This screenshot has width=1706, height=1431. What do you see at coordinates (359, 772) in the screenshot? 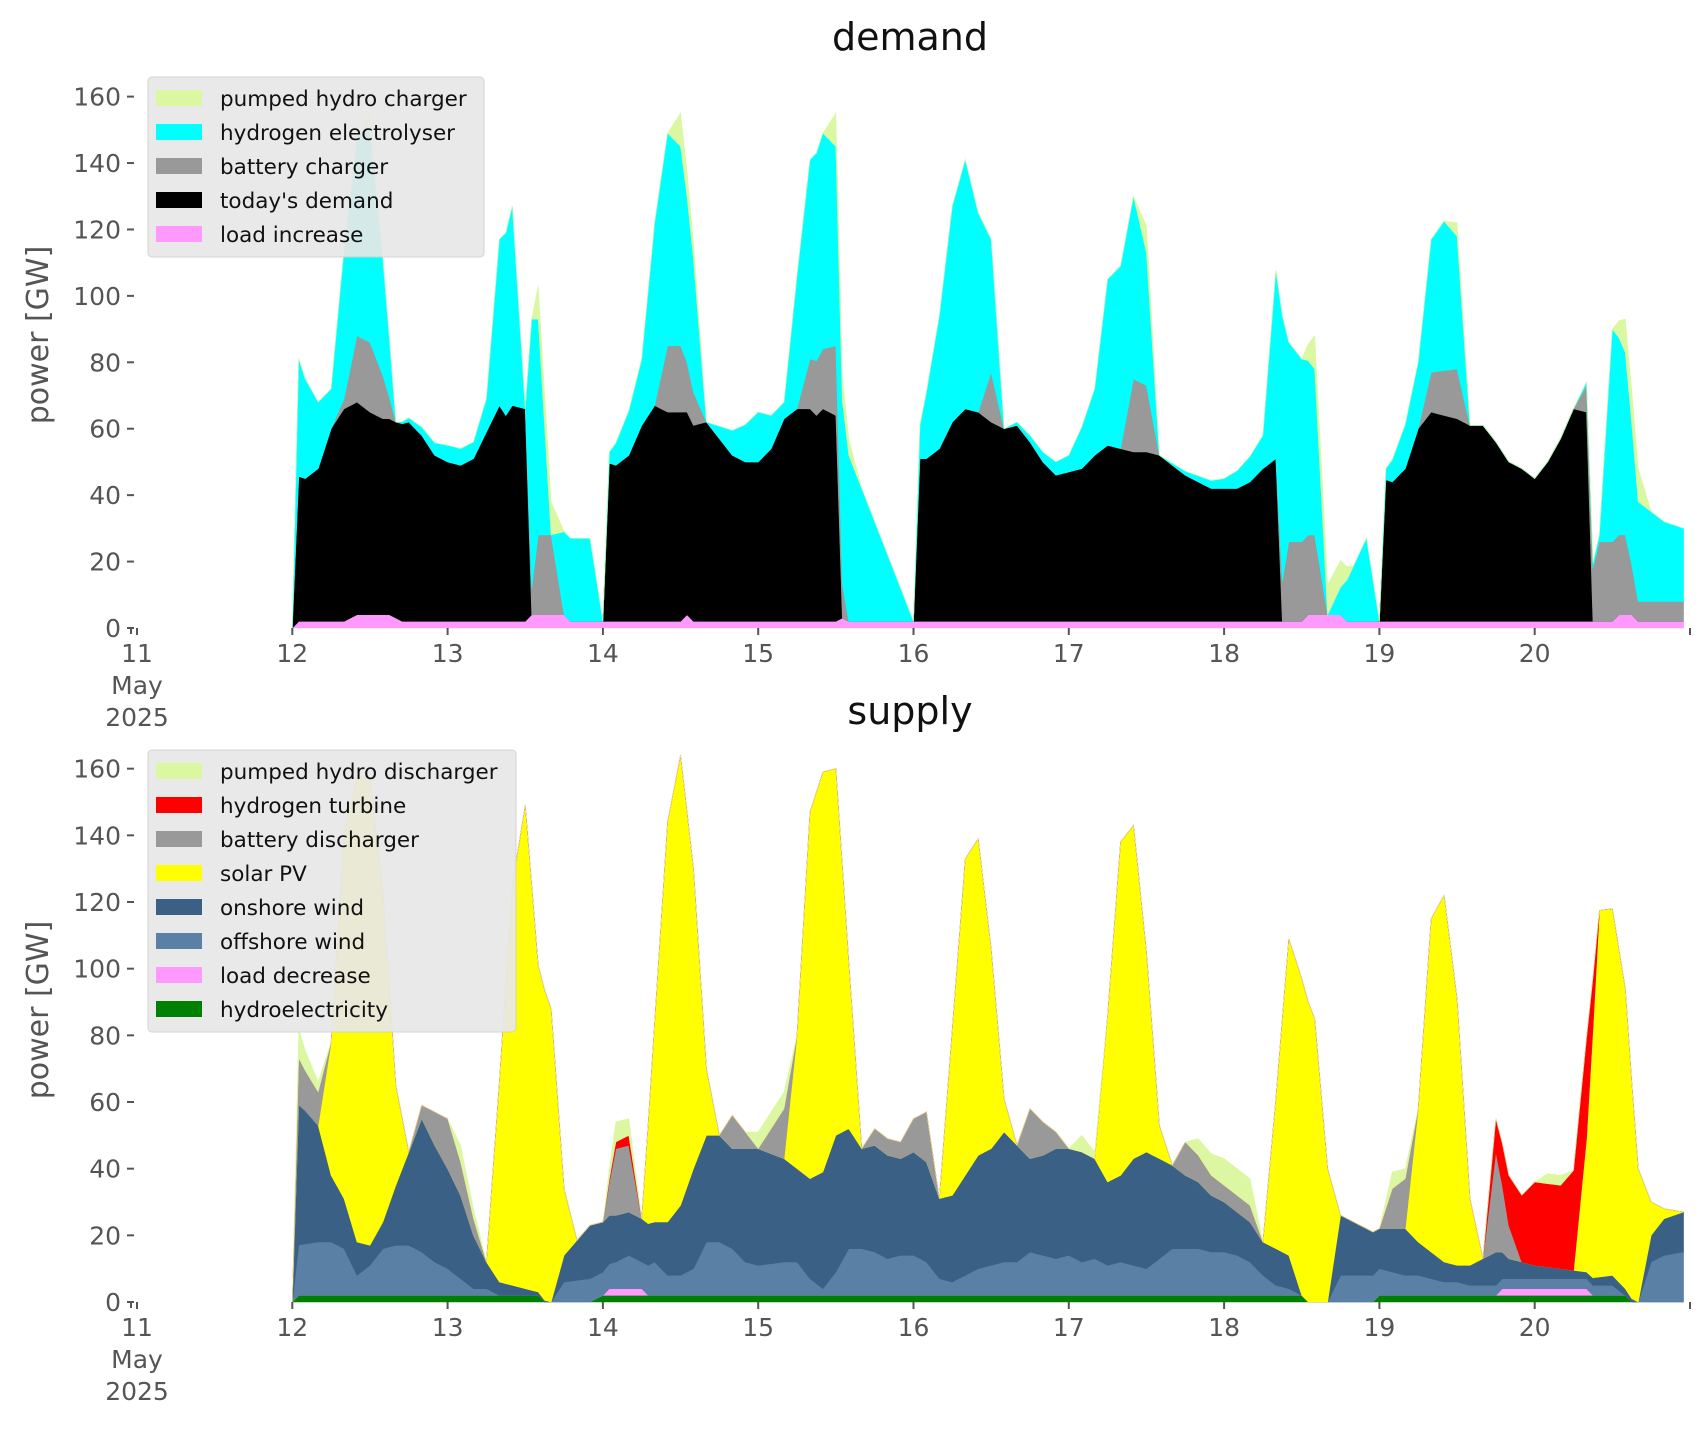
I see `legend-label-pumped-hydro-discharger: pumped hydro discharger` at bounding box center [359, 772].